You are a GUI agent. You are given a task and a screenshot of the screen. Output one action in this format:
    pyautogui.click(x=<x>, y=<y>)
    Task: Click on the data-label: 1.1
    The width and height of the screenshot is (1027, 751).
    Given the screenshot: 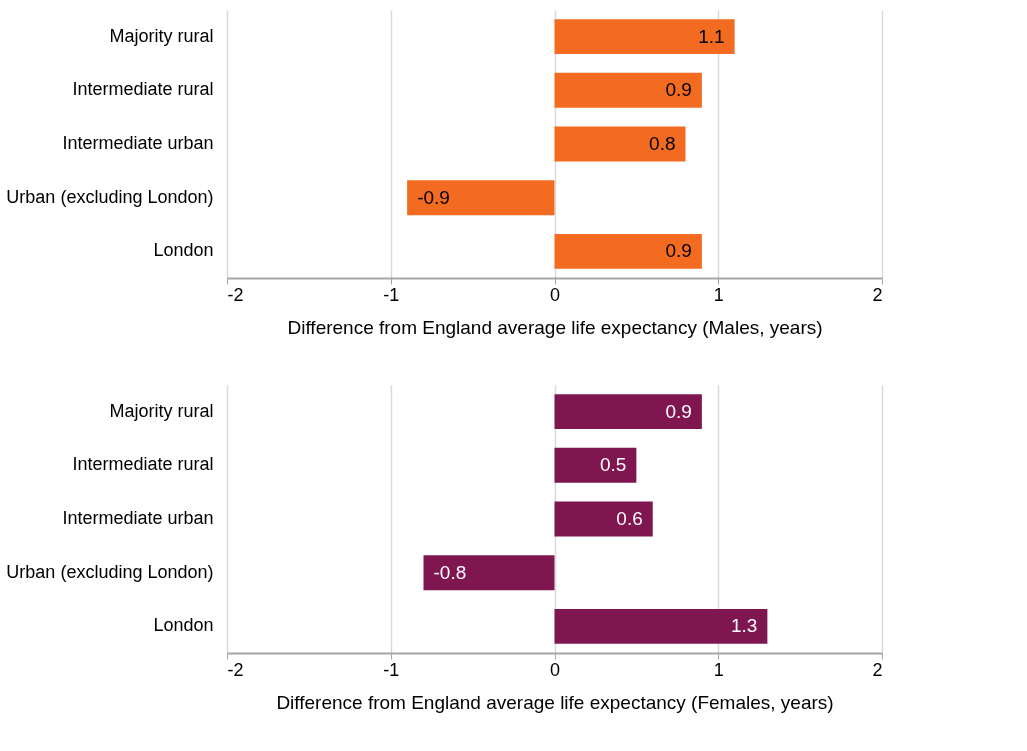 What is the action you would take?
    pyautogui.click(x=711, y=36)
    